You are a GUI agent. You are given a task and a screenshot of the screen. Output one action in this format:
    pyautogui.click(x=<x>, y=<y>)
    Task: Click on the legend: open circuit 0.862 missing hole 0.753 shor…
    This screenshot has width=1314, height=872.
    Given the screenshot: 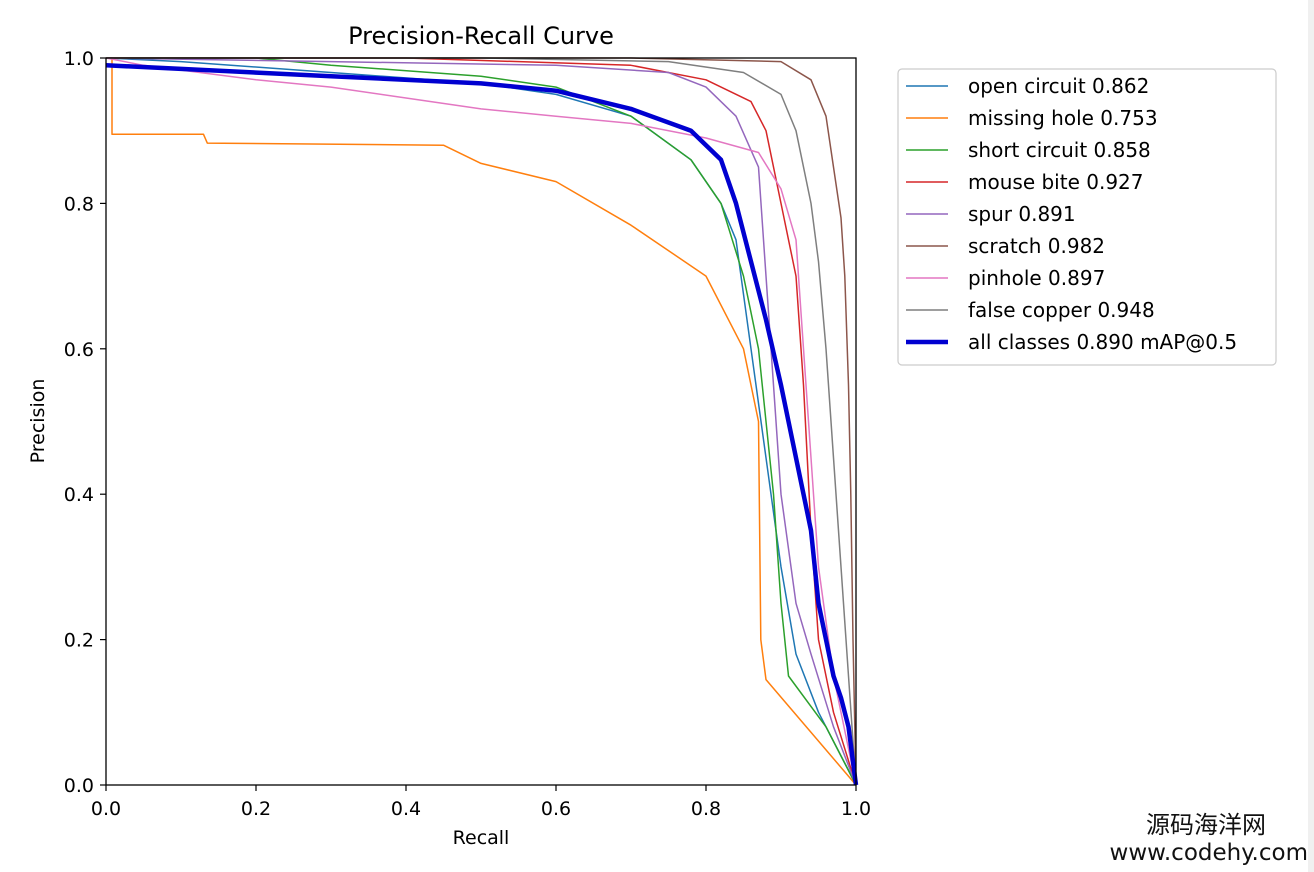 What is the action you would take?
    pyautogui.click(x=1087, y=217)
    